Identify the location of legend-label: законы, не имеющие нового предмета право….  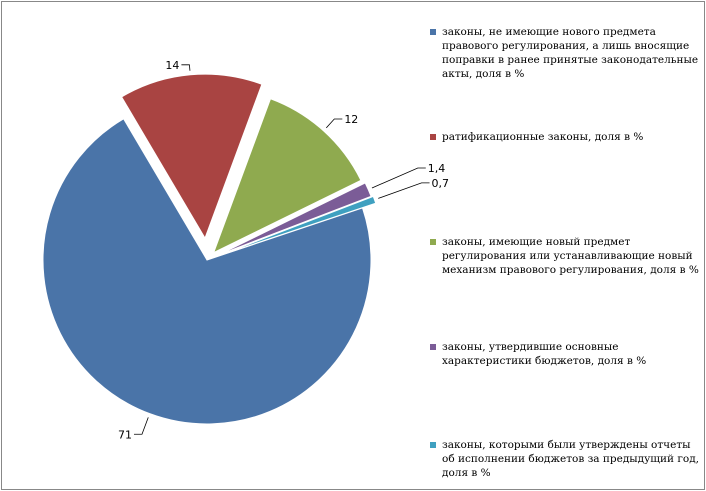
(570, 53).